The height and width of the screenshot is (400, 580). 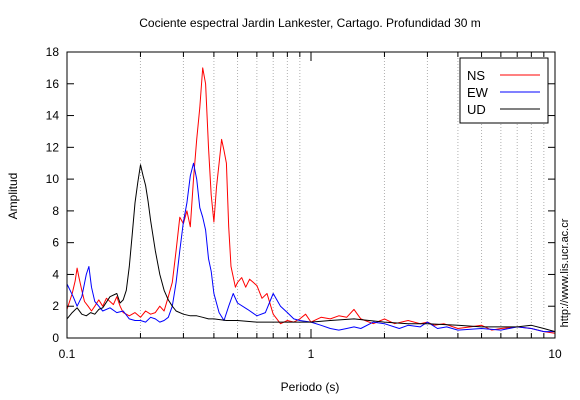 I want to click on legend-box, so click(x=504, y=90).